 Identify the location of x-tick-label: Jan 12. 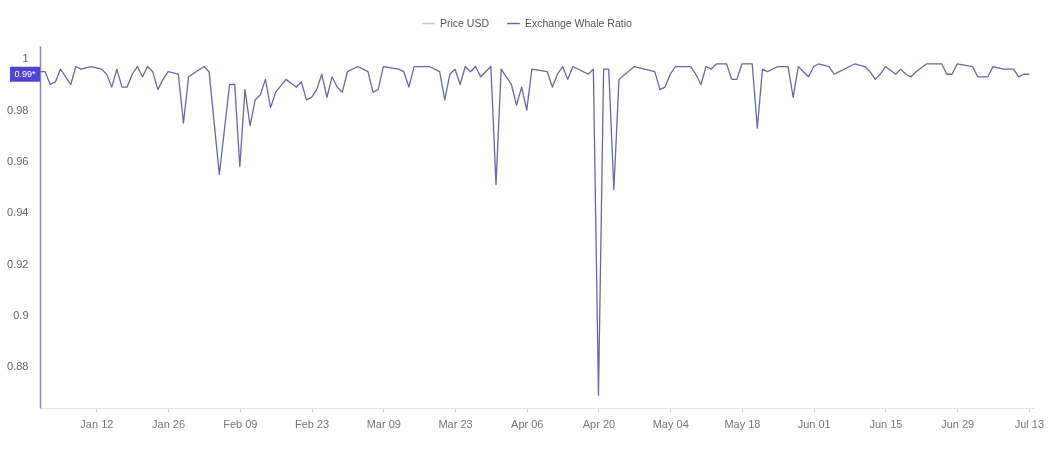
(97, 423).